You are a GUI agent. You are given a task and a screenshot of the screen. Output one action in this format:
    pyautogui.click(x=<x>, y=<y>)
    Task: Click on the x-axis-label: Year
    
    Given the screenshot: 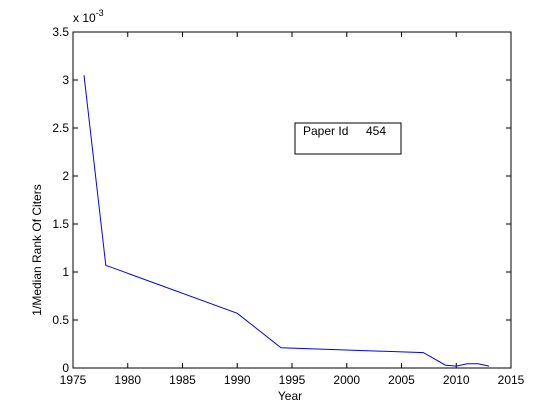 What is the action you would take?
    pyautogui.click(x=290, y=396)
    